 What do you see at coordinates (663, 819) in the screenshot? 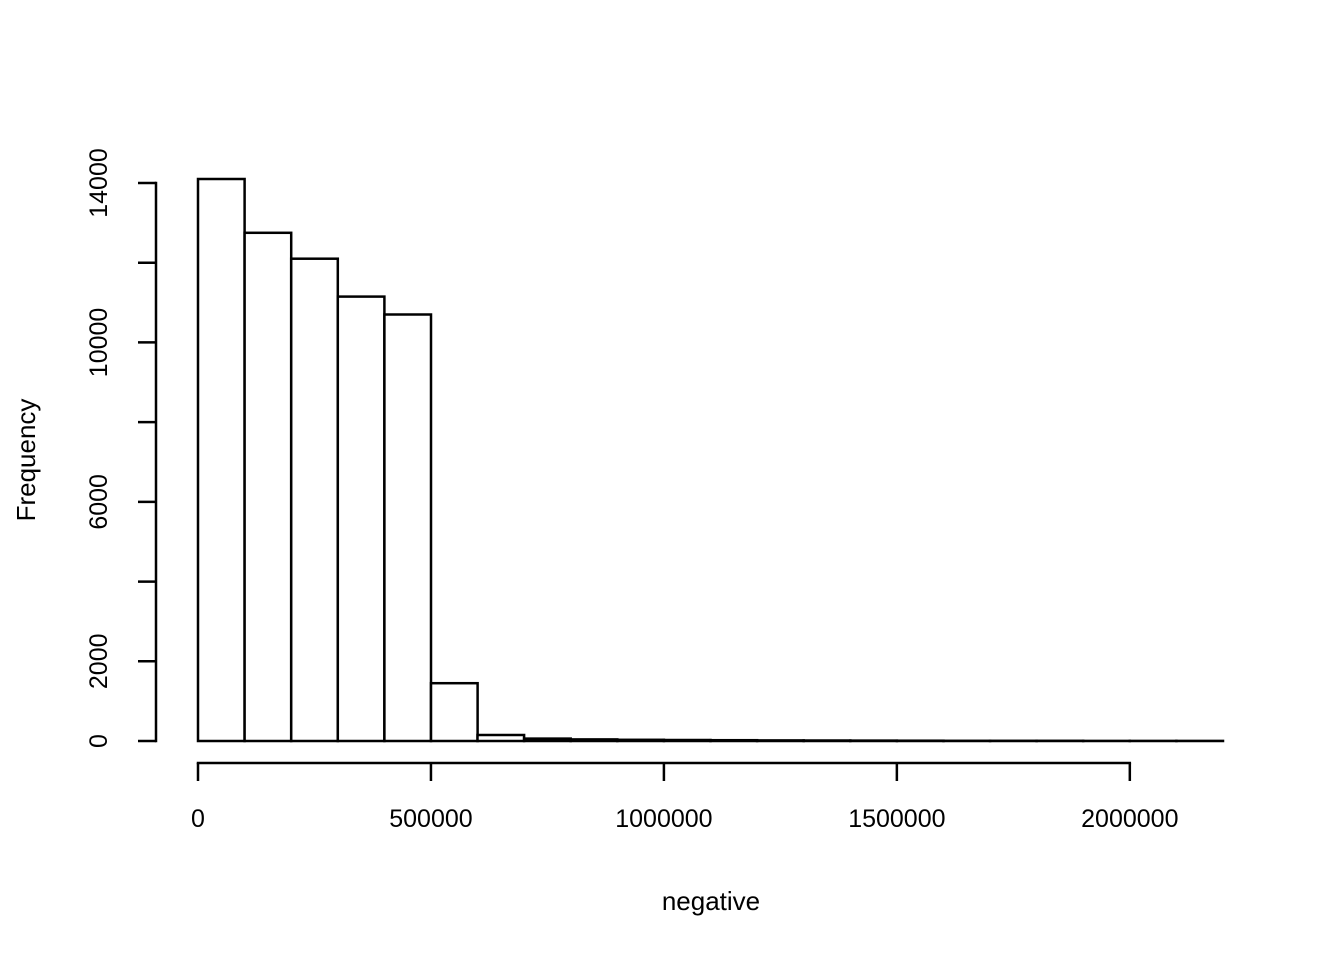
I see `x-tick-label: 1000000` at bounding box center [663, 819].